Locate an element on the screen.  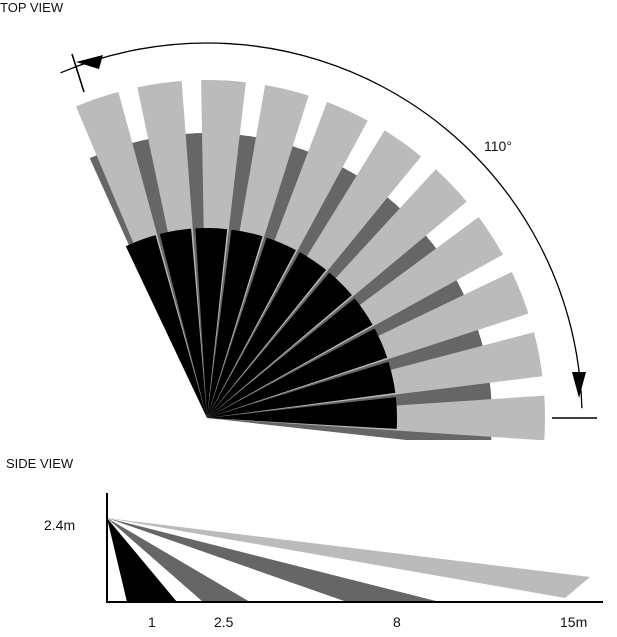
distance-label-3: 8 is located at coordinates (397, 622).